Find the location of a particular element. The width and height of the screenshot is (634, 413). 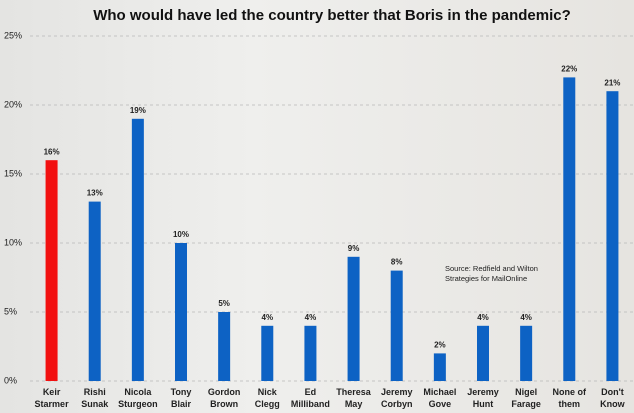

y-tick-label: 20% is located at coordinates (13, 104).